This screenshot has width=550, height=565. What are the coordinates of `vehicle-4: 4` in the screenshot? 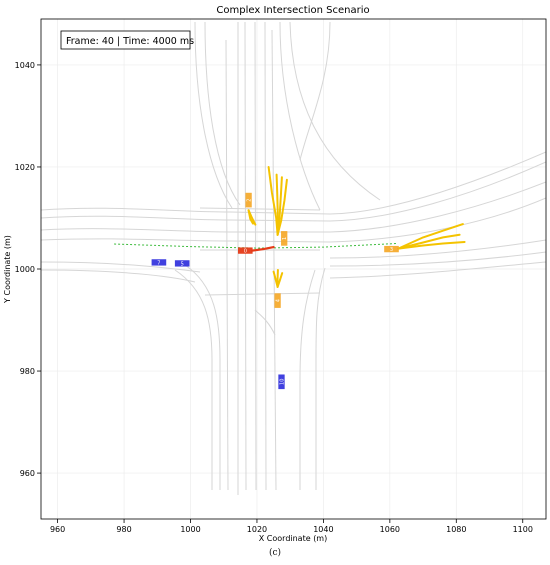 It's located at (278, 300).